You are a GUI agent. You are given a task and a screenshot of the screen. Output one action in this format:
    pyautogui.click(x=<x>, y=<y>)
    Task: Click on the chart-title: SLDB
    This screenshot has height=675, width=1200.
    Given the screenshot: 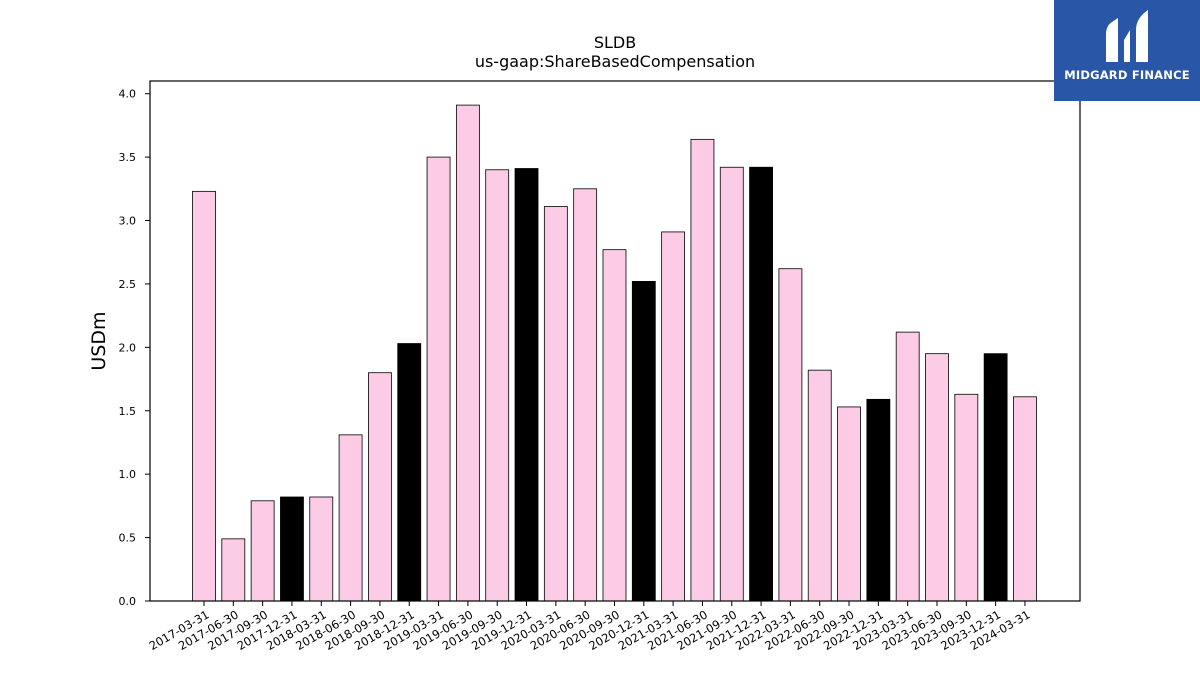 What is the action you would take?
    pyautogui.click(x=615, y=42)
    